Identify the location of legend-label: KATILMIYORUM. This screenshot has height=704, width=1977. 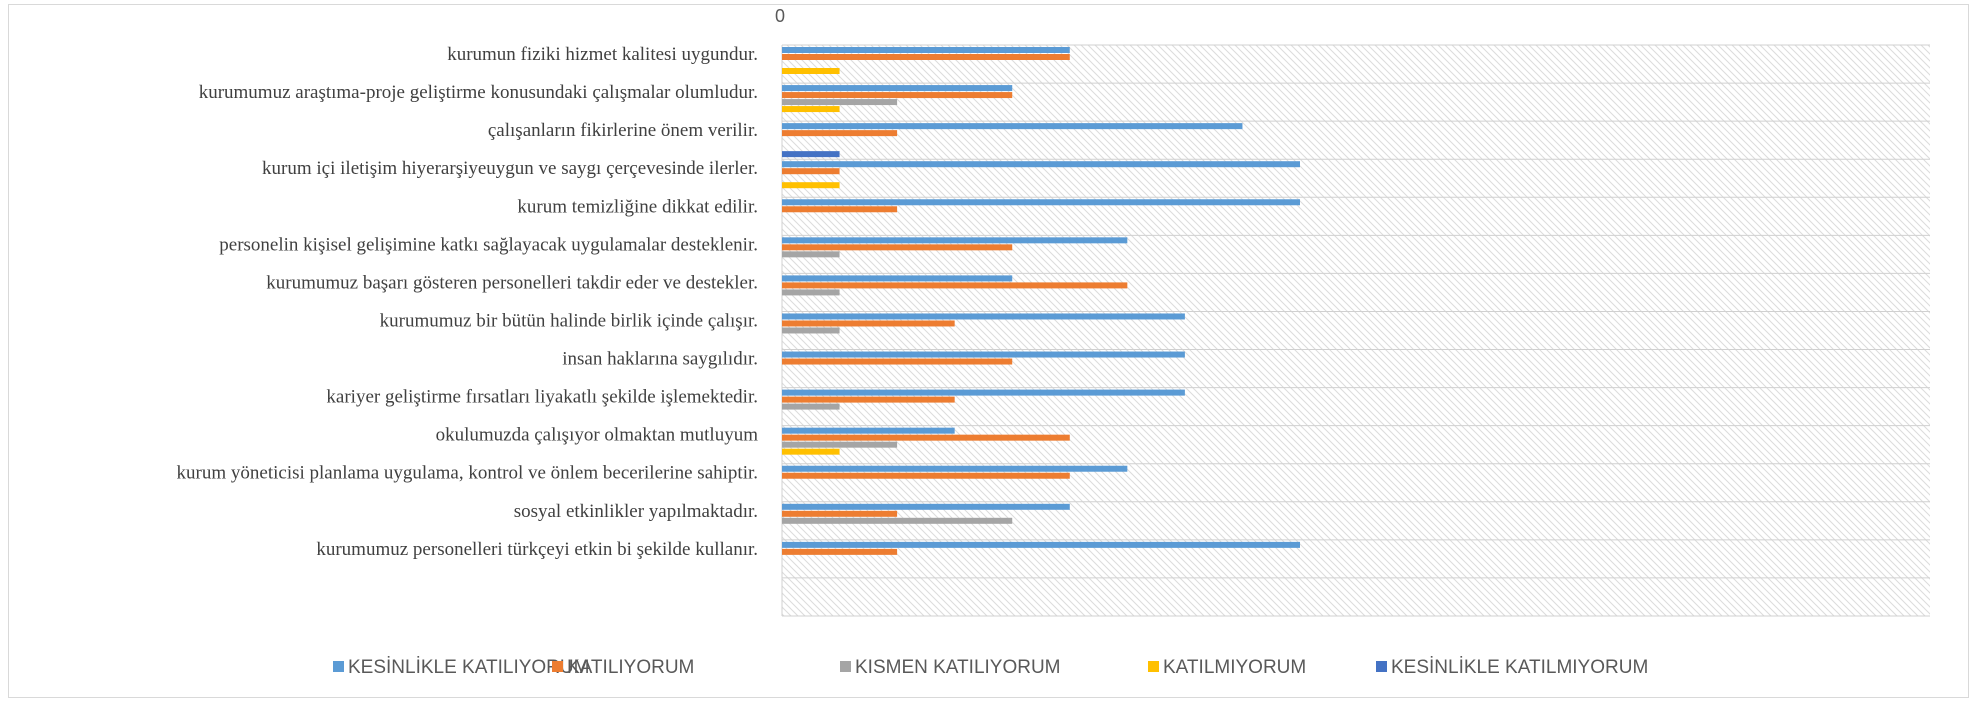
(1234, 667).